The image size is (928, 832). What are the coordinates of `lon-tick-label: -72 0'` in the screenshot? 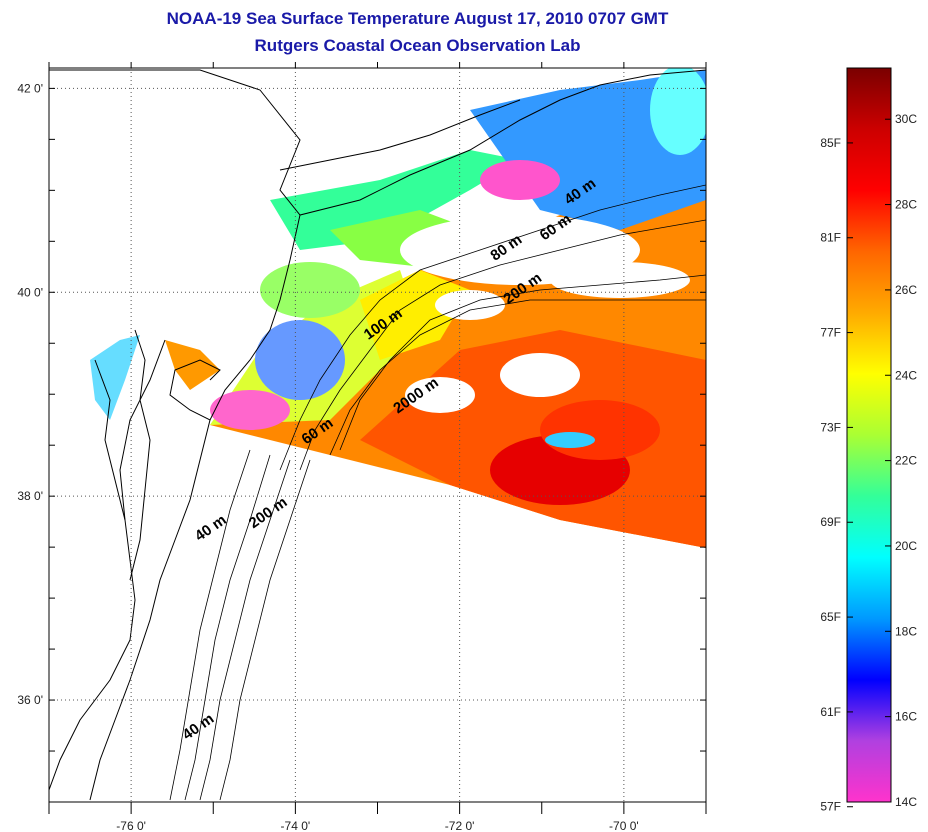 It's located at (460, 825).